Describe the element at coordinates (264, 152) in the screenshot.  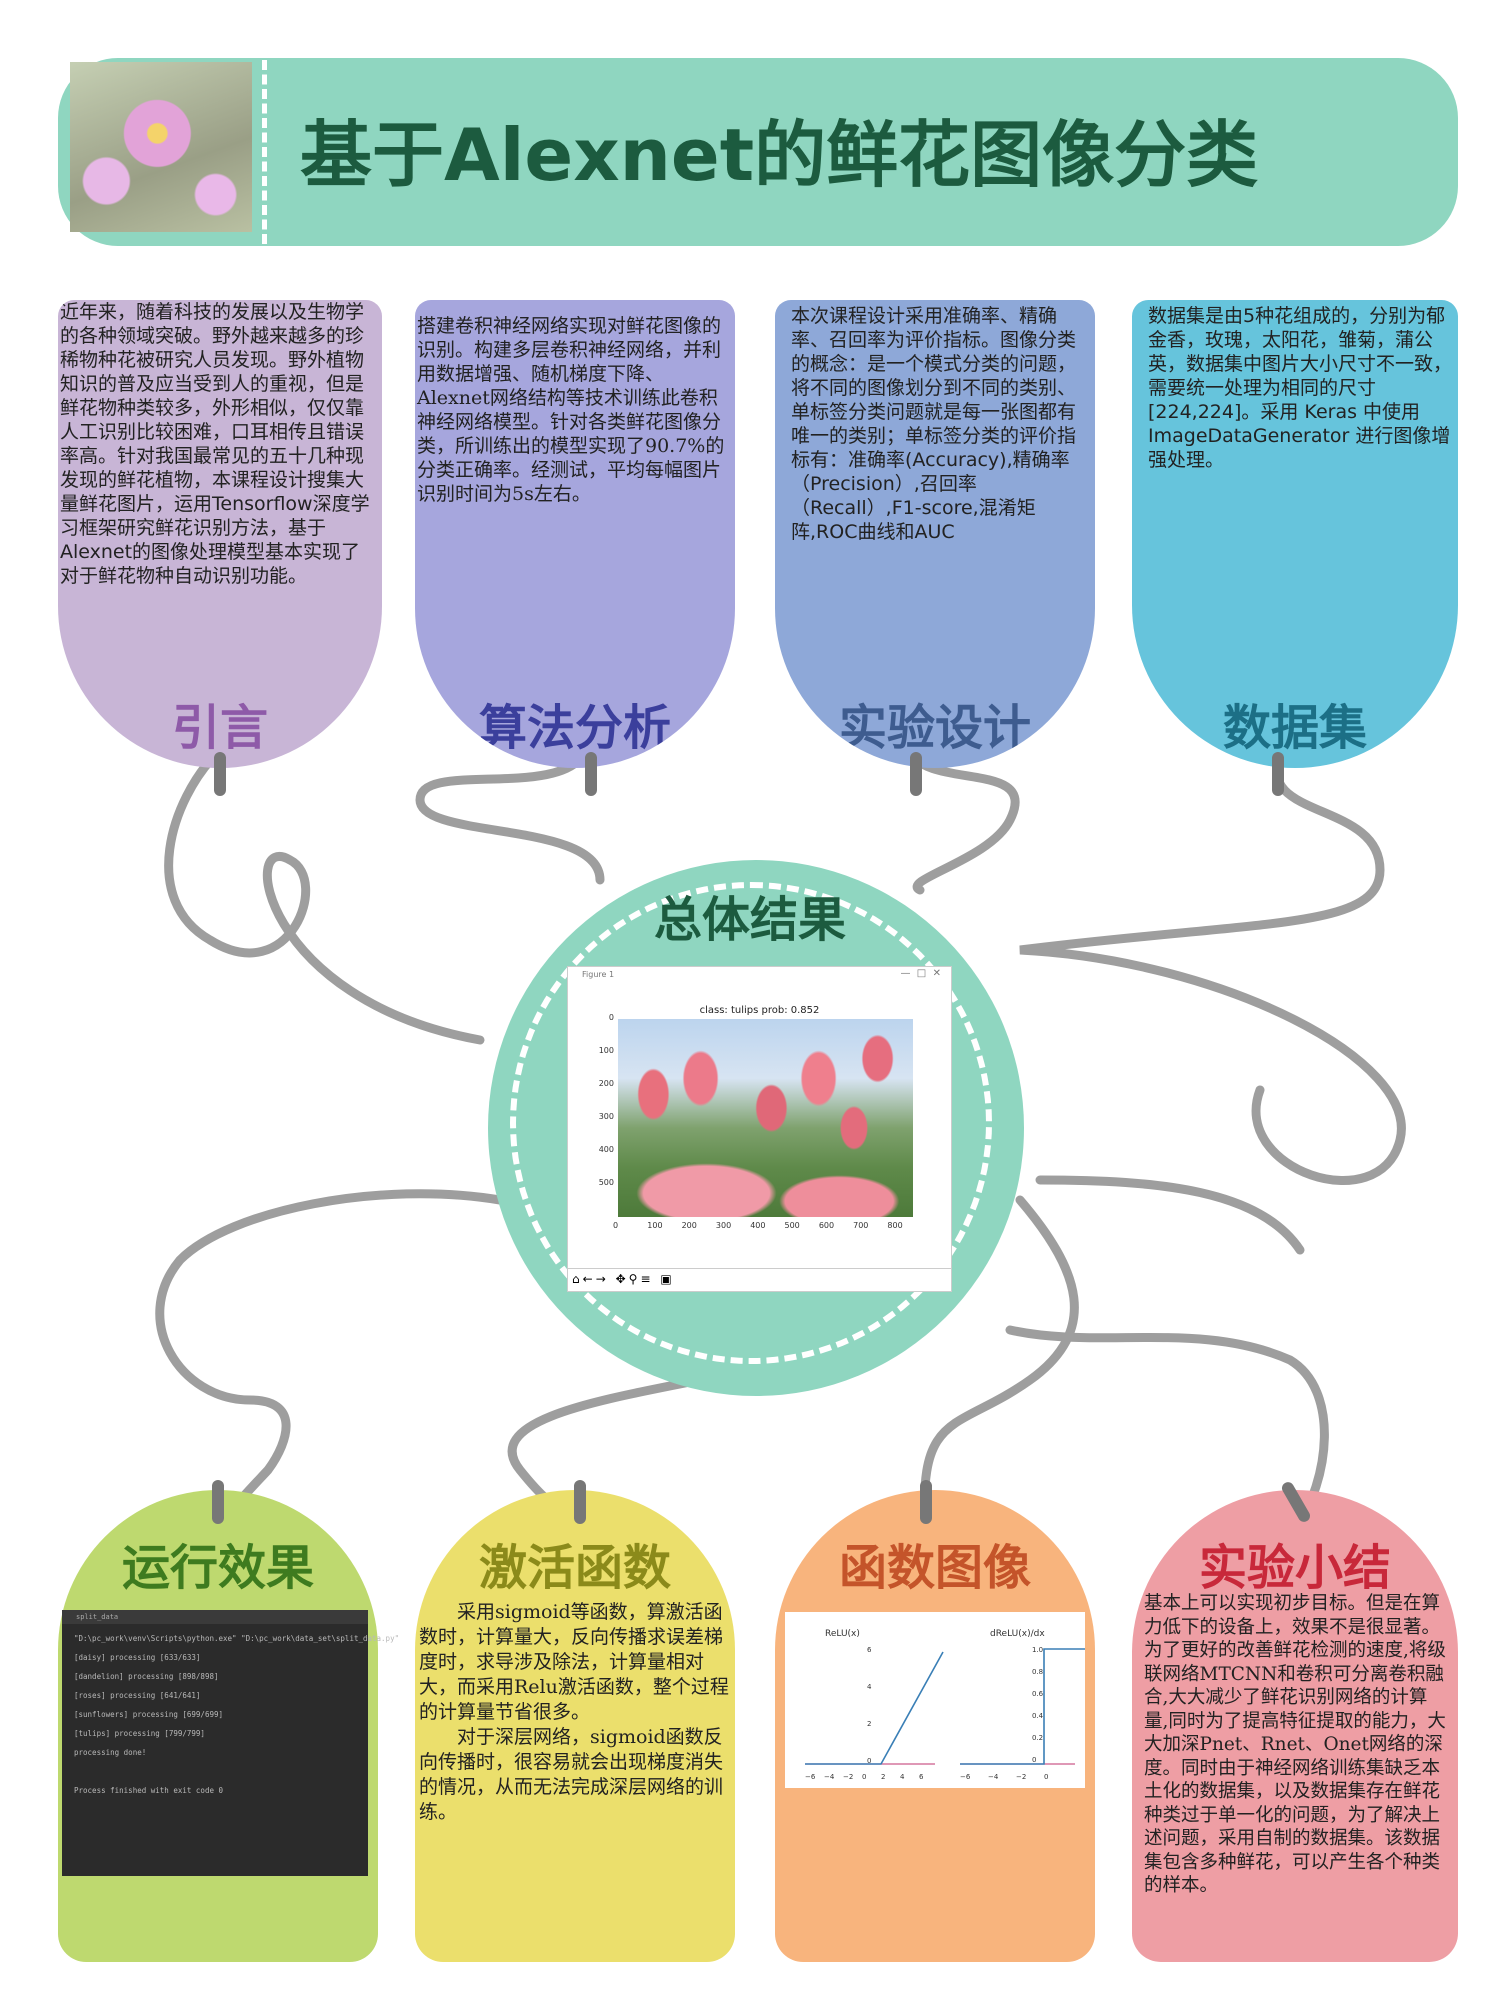
I see `banner-divider` at that location.